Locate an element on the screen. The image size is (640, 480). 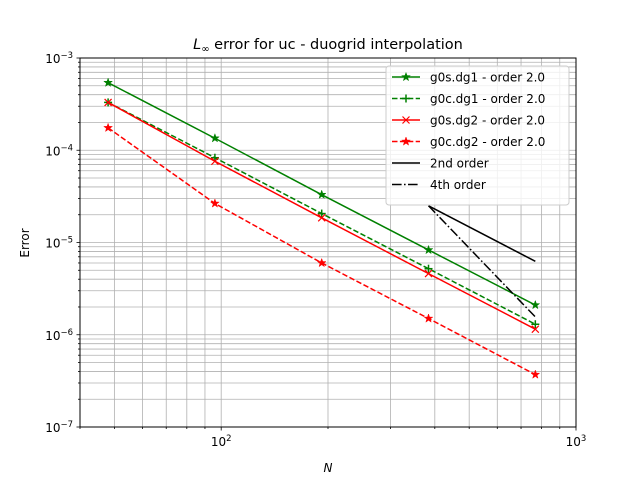
legend-item: 4th order is located at coordinates (439, 185).